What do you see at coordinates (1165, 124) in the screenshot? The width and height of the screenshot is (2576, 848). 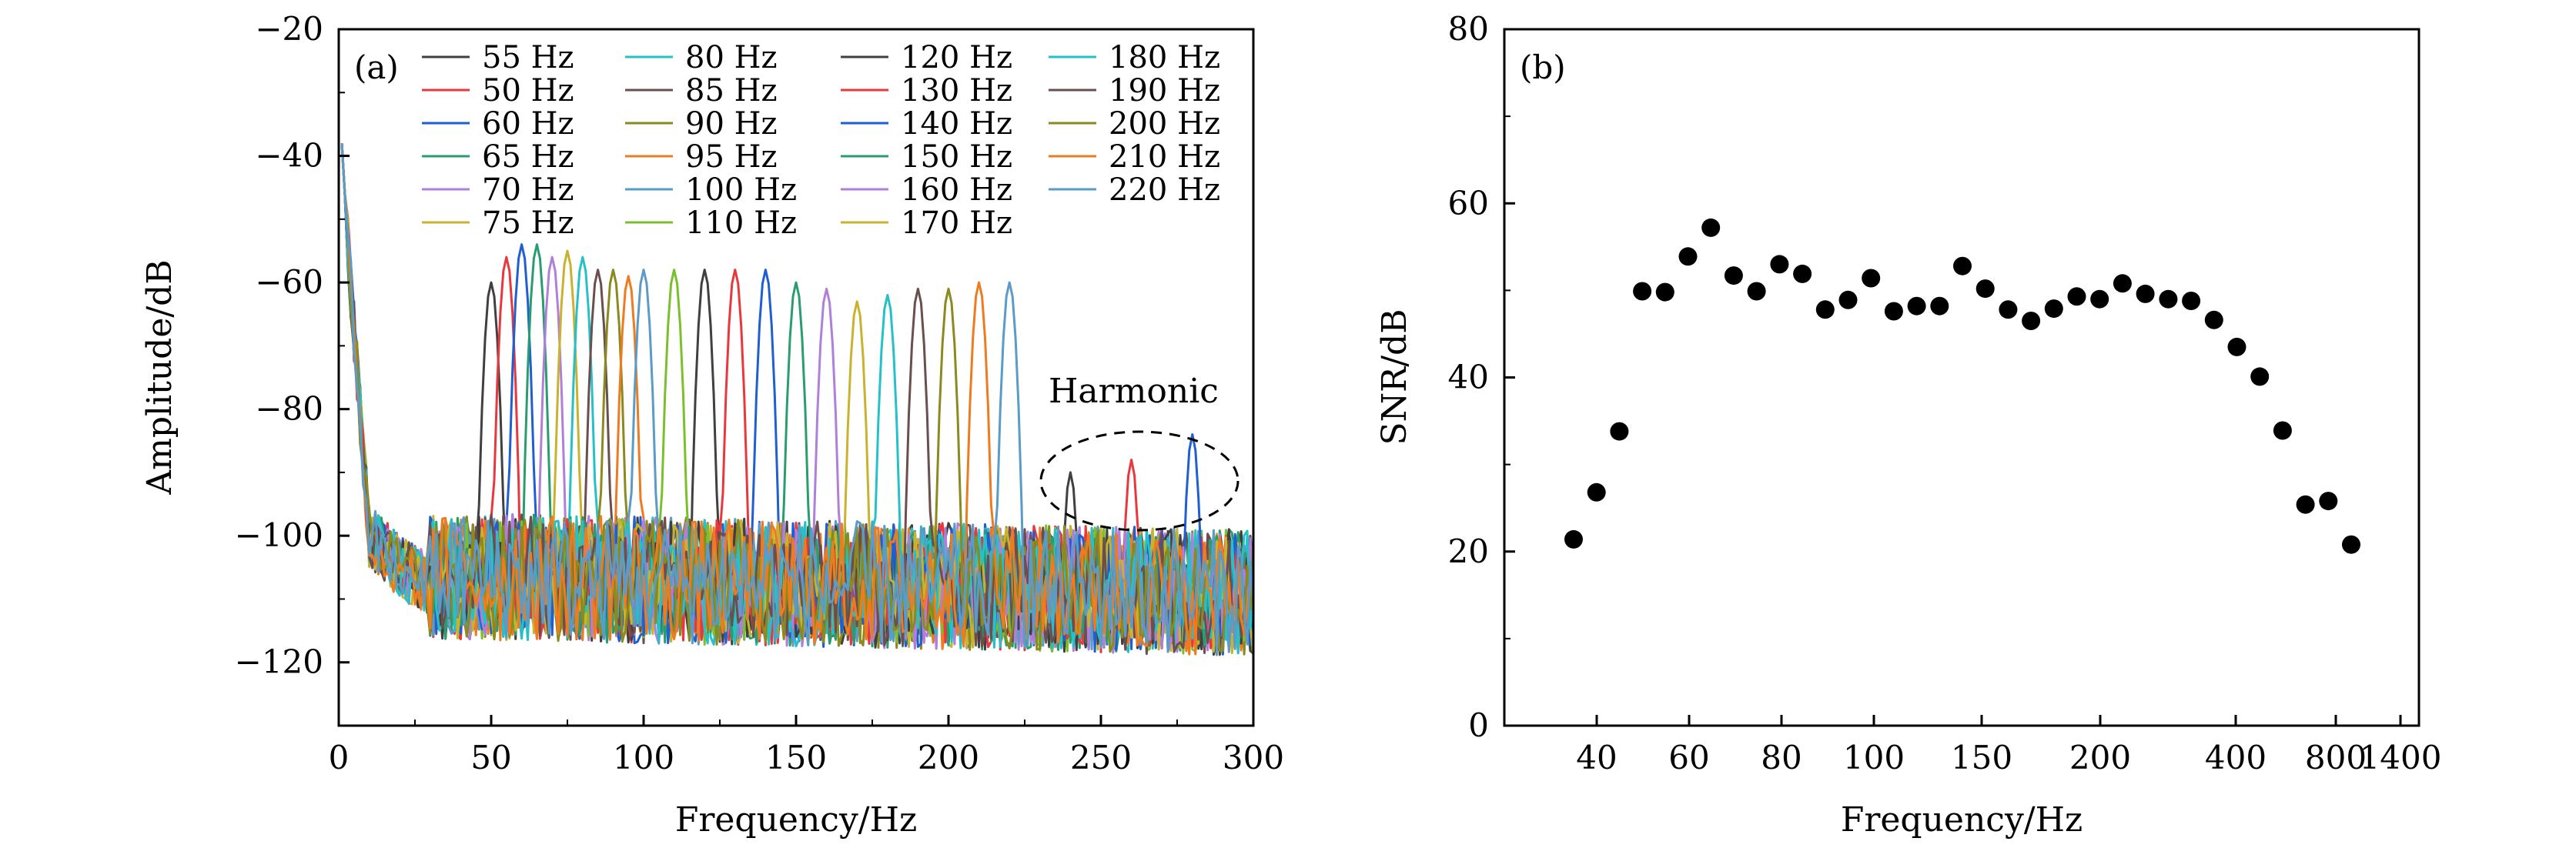 I see `legend-entry: 200 Hz` at bounding box center [1165, 124].